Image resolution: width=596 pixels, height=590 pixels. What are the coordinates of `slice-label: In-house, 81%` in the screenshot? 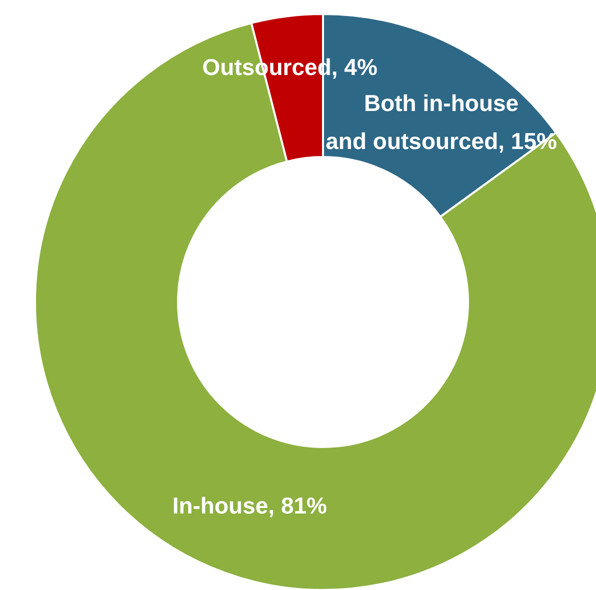 It's located at (249, 505).